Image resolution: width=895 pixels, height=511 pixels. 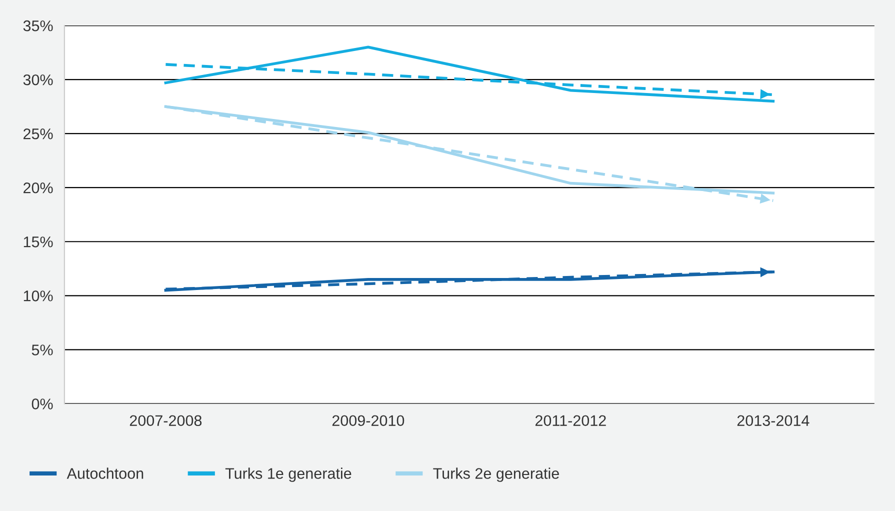 What do you see at coordinates (38, 188) in the screenshot?
I see `y-tick-label: 20%` at bounding box center [38, 188].